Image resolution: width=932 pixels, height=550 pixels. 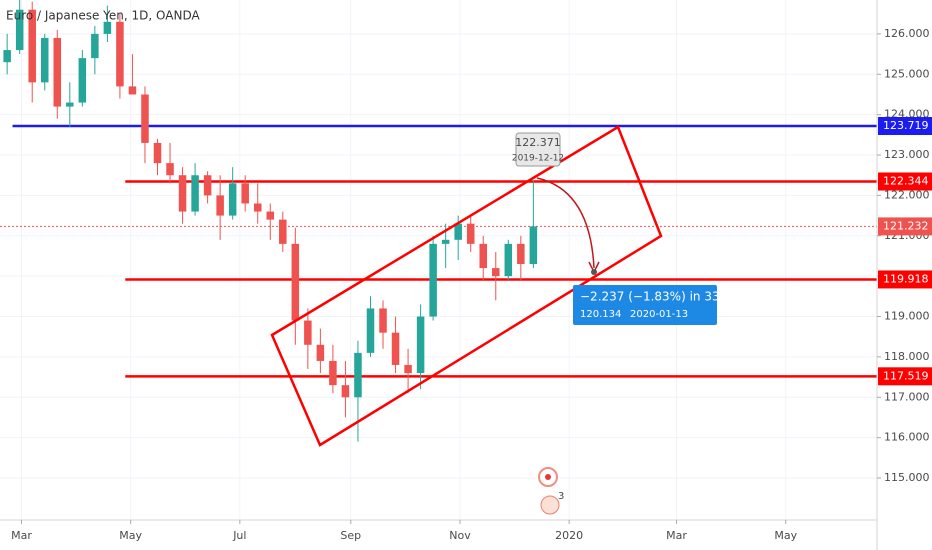 I want to click on y-tick-label: 123.000, so click(x=907, y=154).